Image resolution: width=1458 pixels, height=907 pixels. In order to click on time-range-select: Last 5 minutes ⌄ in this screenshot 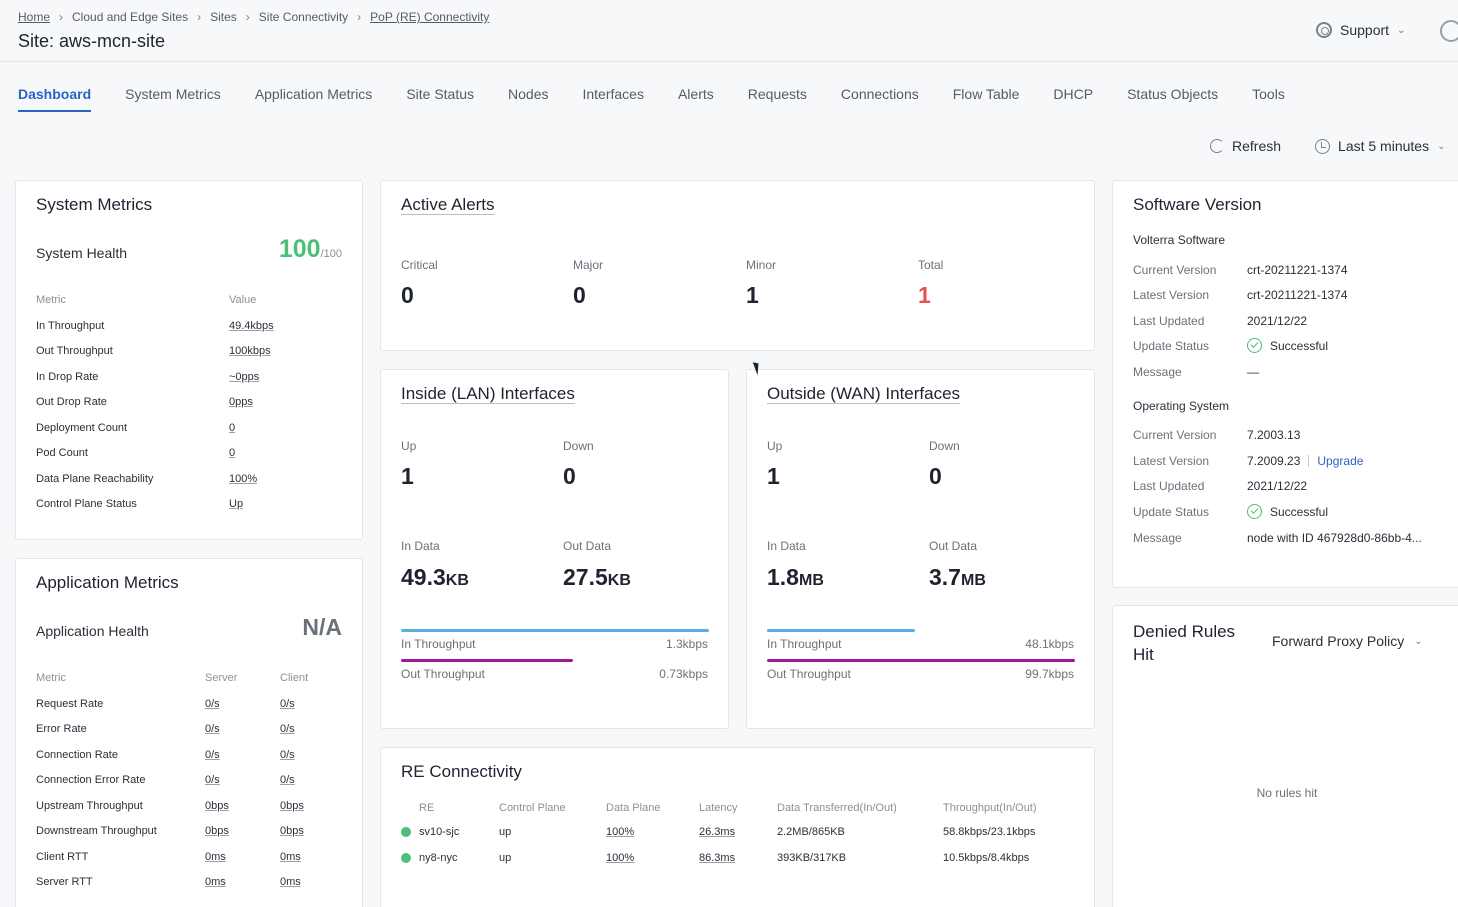, I will do `click(1380, 146)`.